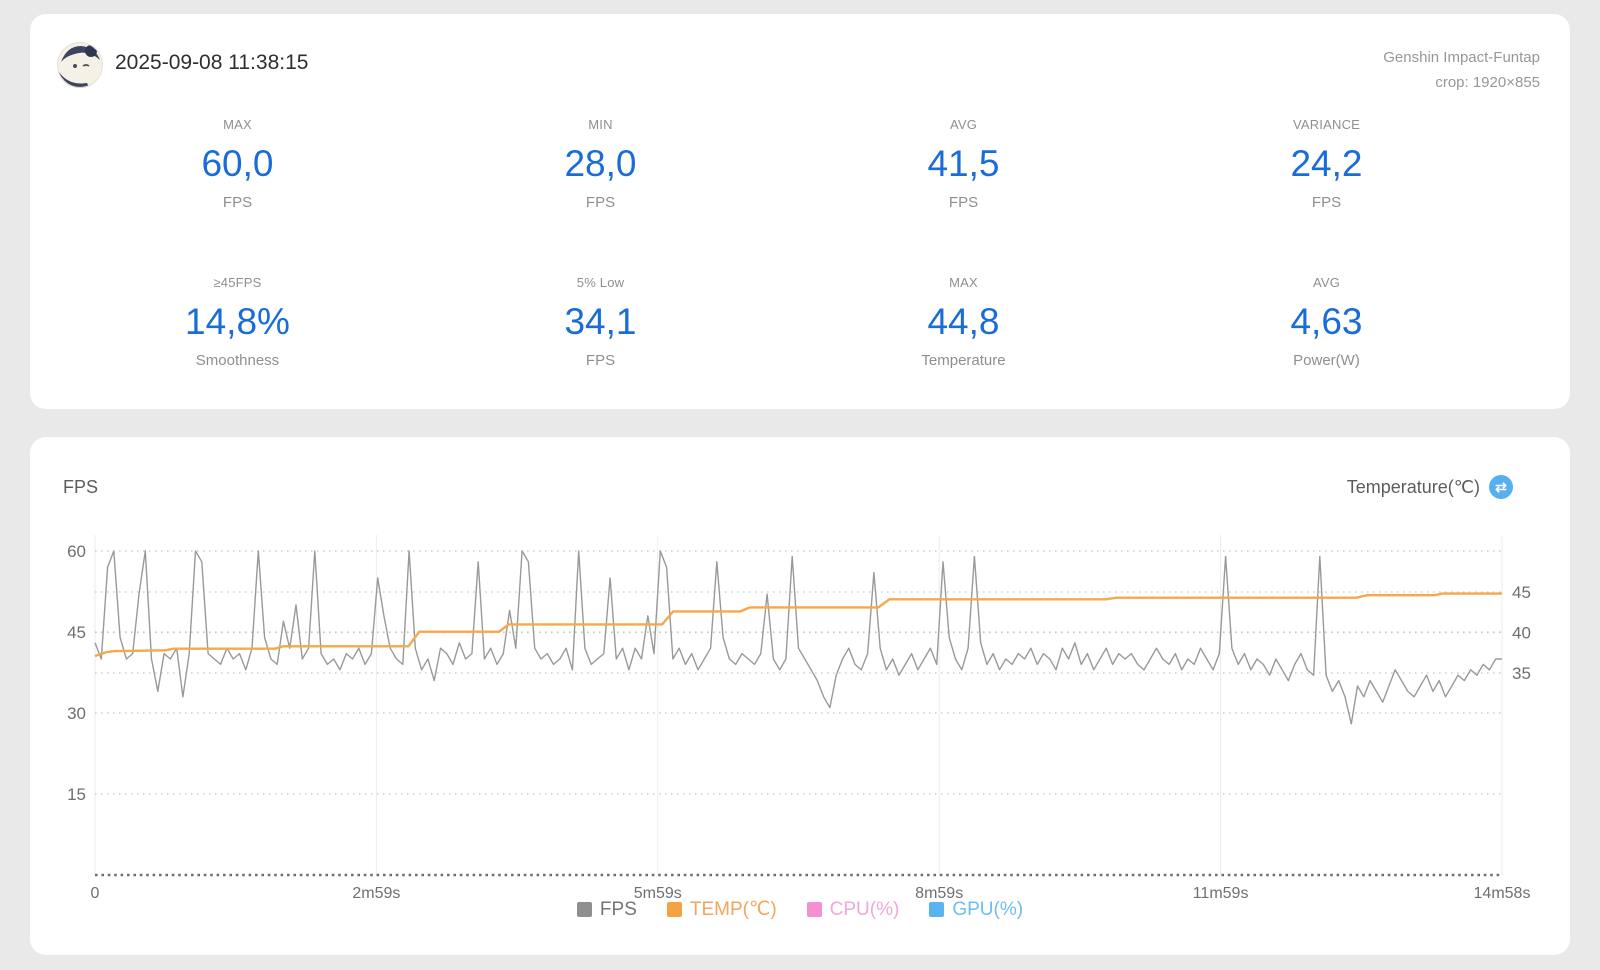 The width and height of the screenshot is (1600, 970). I want to click on legend-label: FPS, so click(618, 909).